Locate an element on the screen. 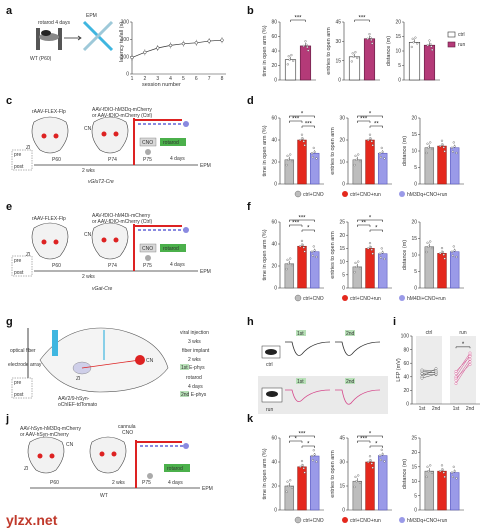 This screenshot has width=490, height=531. virus-right2-c: or AAV-fDIO-mCherry (Ctrl) is located at coordinates (122, 116).